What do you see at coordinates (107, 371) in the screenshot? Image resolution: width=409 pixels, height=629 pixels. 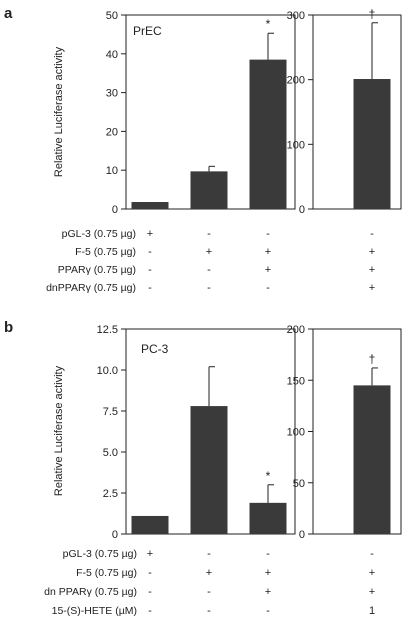 I see `panel-b-main-ytick-label: 10.0` at bounding box center [107, 371].